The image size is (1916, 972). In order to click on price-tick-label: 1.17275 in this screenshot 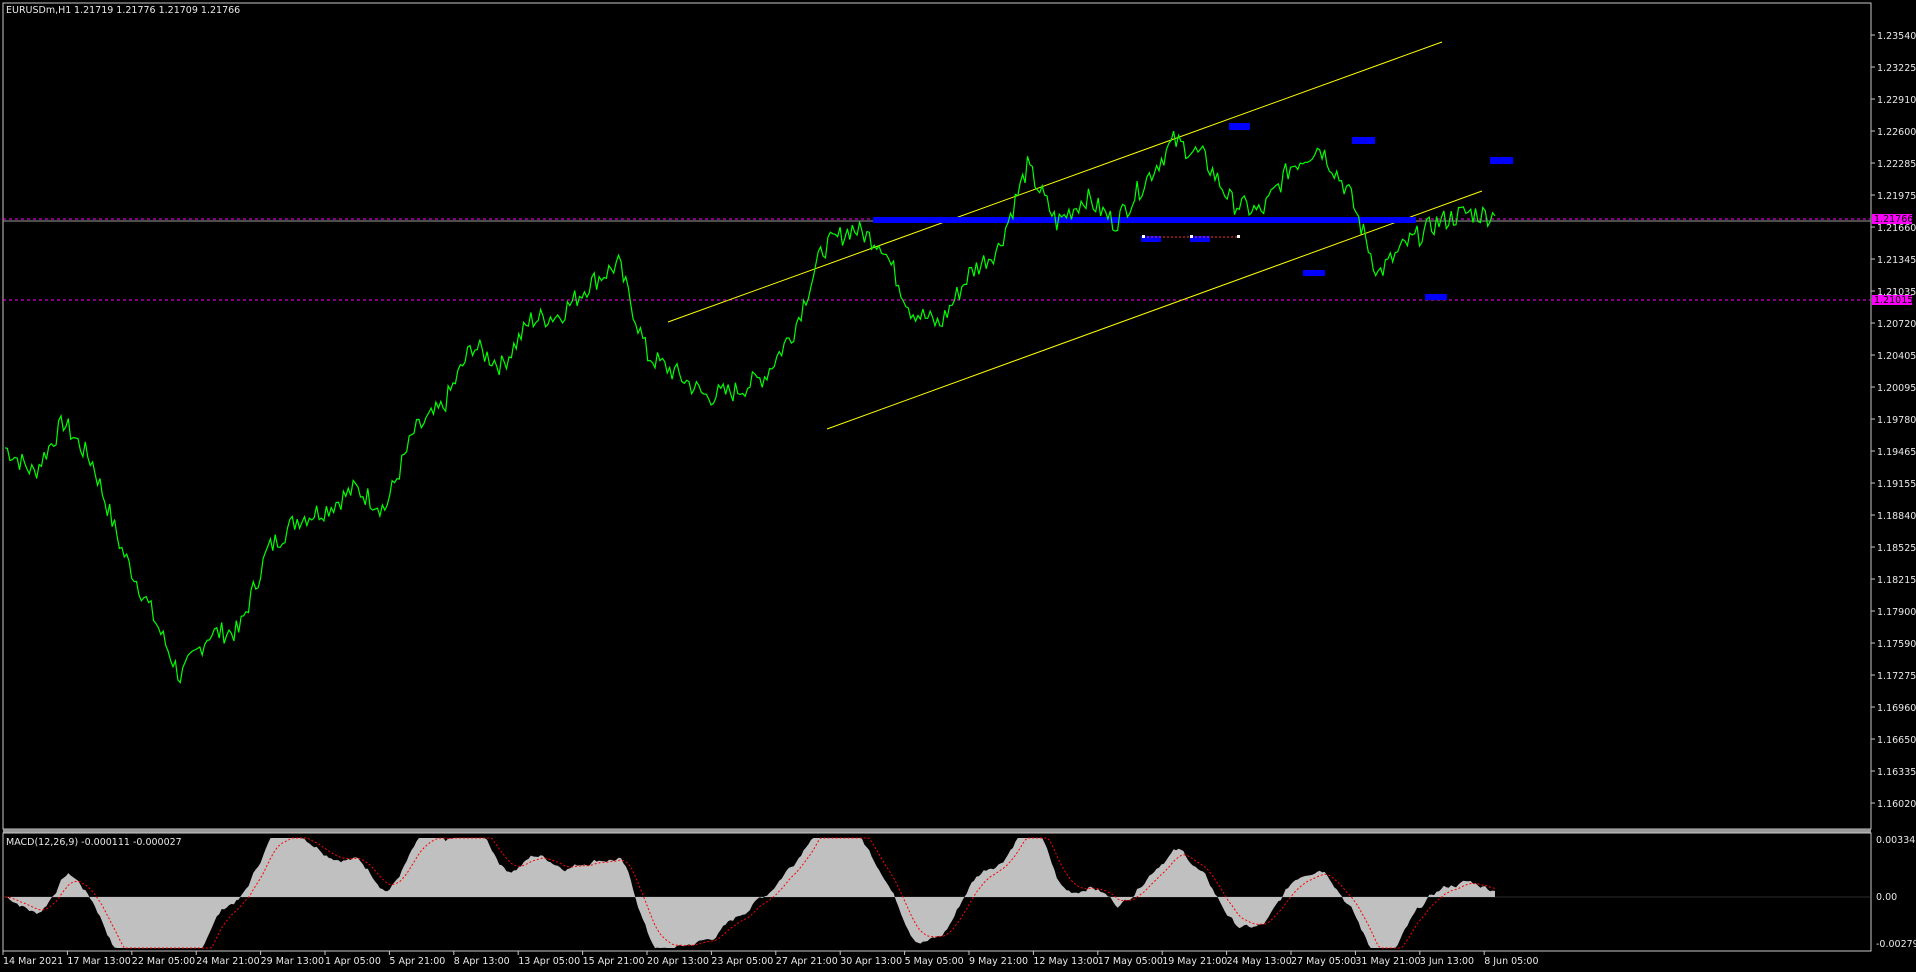, I will do `click(1896, 676)`.